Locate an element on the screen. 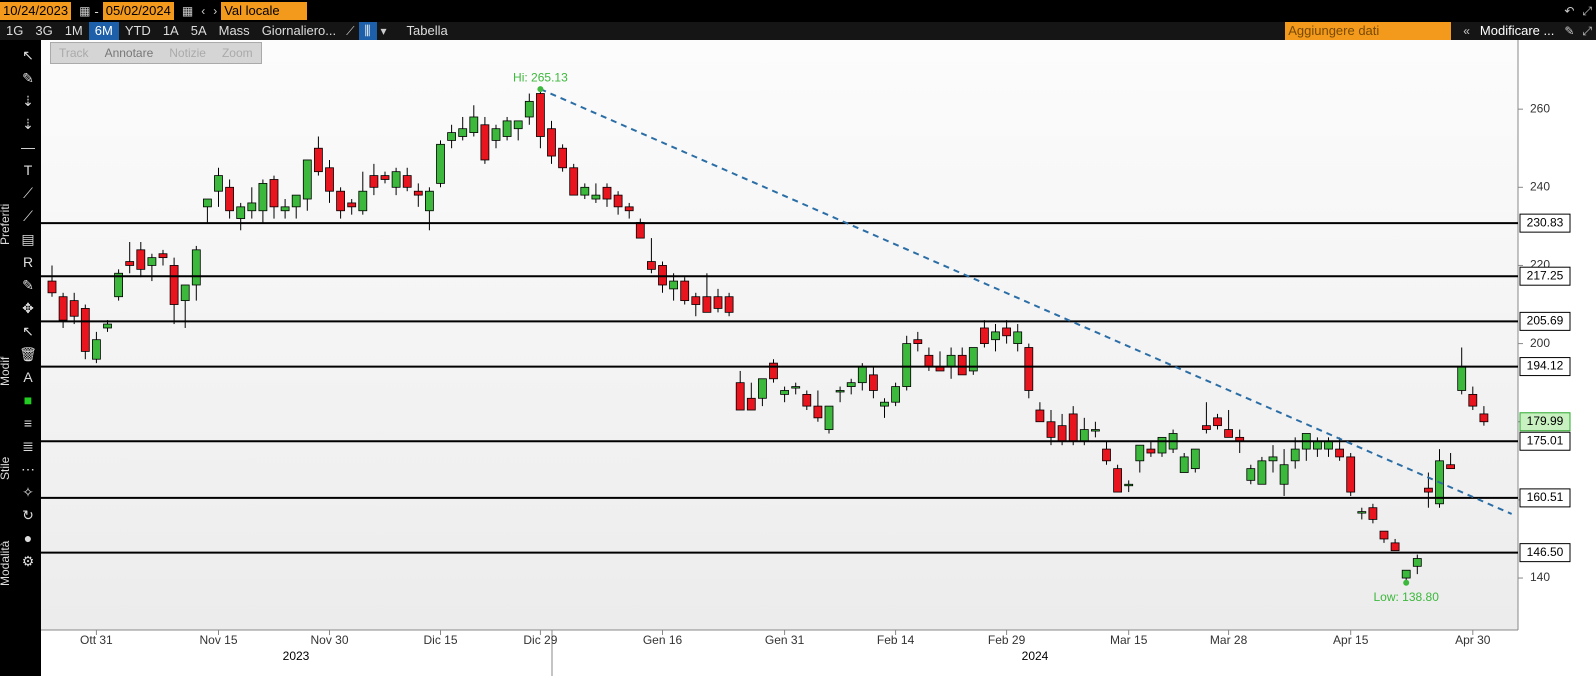 Image resolution: width=1596 pixels, height=676 pixels. level-label: 205.69 is located at coordinates (1545, 321).